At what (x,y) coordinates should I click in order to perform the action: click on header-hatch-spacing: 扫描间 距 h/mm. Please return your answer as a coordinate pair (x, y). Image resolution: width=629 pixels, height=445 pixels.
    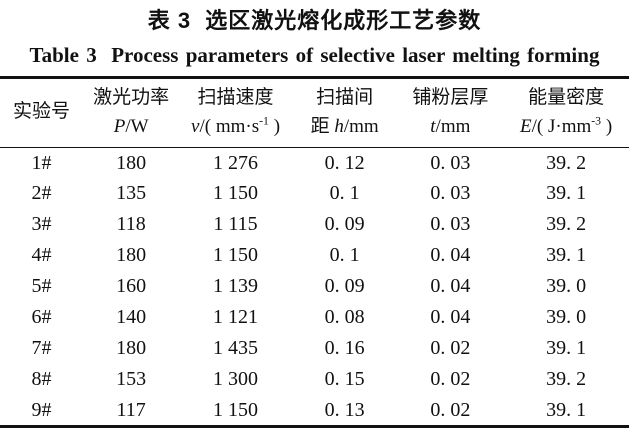
    Looking at the image, I should click on (344, 112).